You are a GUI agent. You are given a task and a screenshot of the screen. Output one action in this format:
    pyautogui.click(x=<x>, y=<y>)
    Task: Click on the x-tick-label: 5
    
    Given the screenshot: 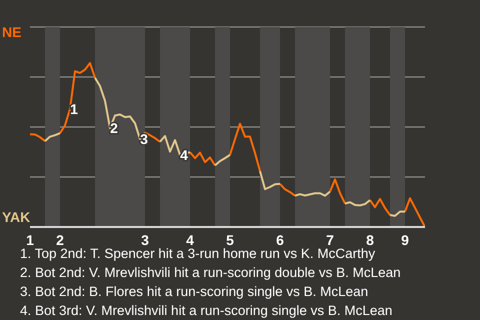 What is the action you would take?
    pyautogui.click(x=230, y=240)
    